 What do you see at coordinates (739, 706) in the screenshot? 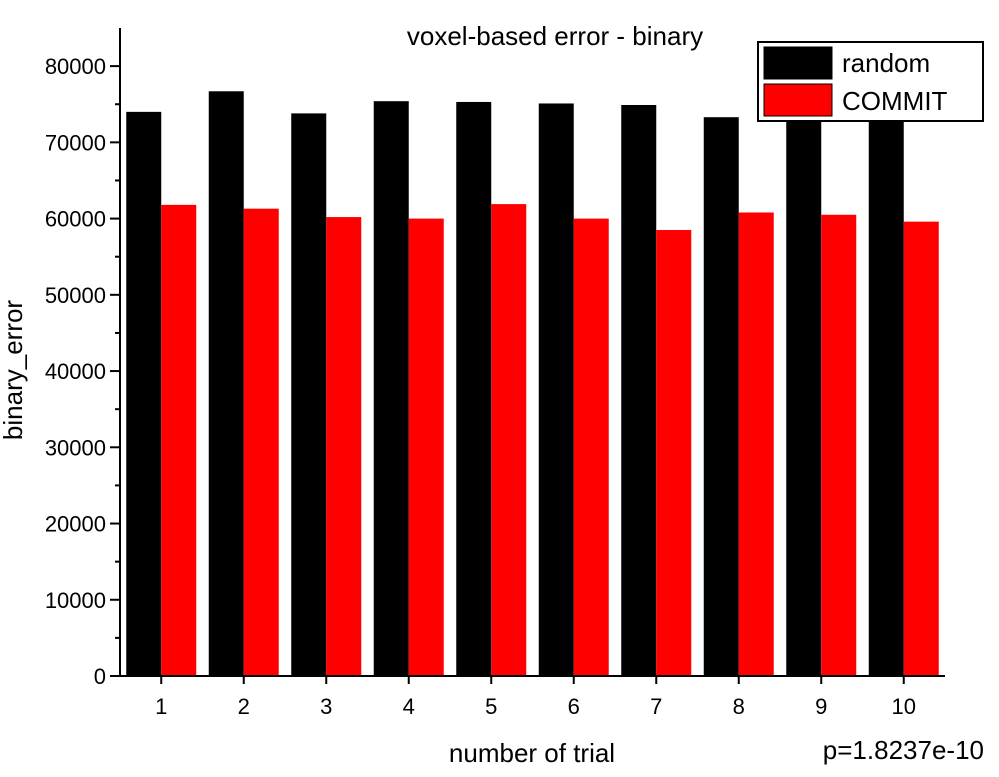
I see `x-tick-label: 8` at bounding box center [739, 706].